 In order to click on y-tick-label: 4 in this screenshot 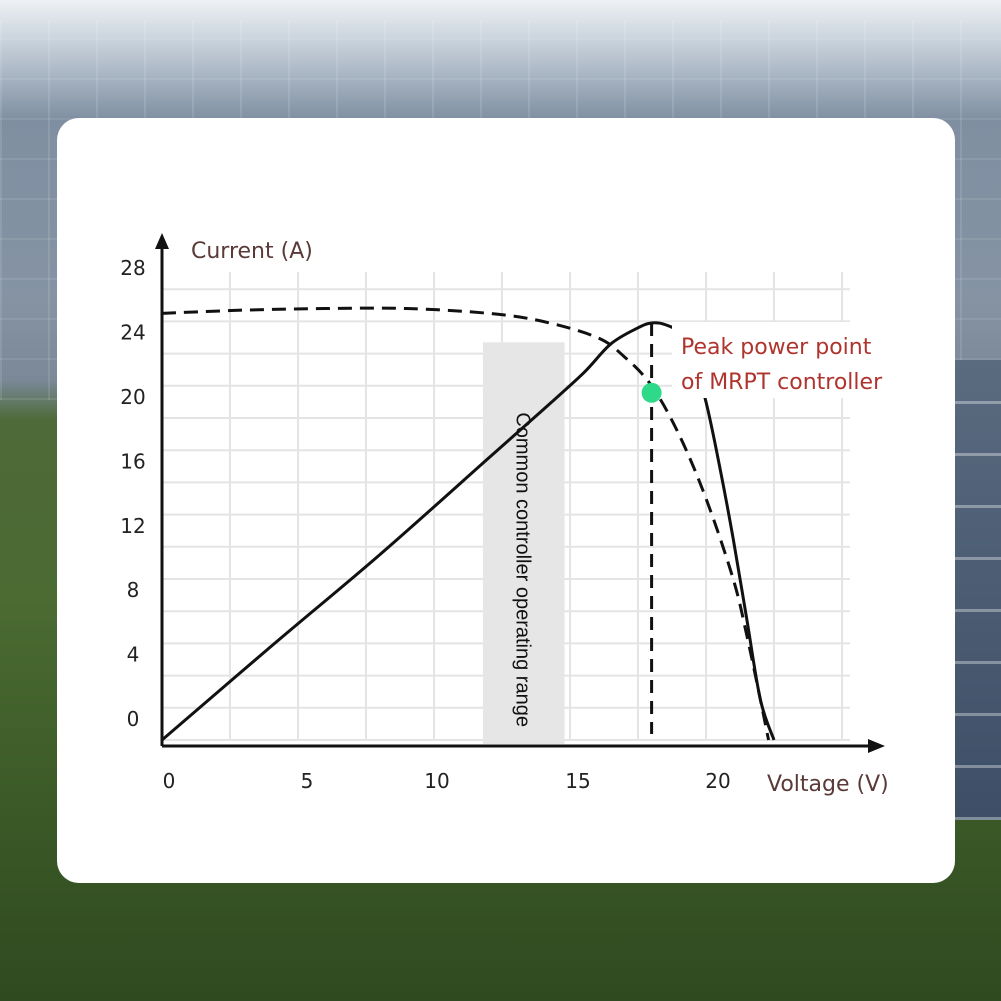, I will do `click(133, 655)`.